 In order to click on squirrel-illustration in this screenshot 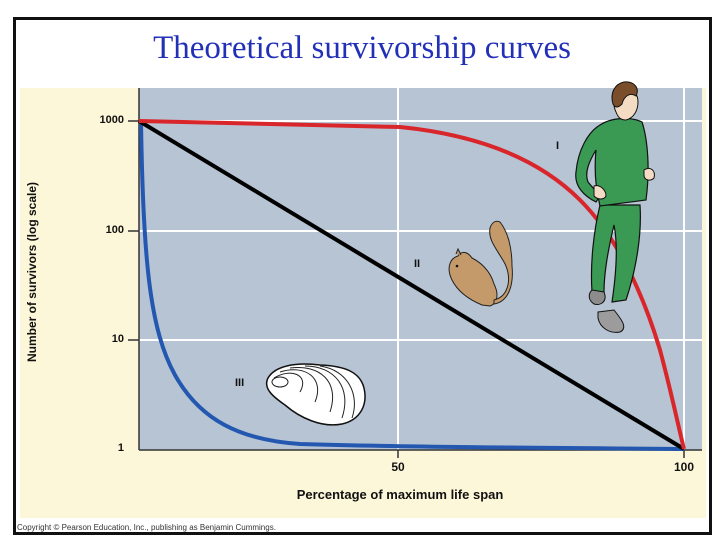, I will do `click(480, 263)`.